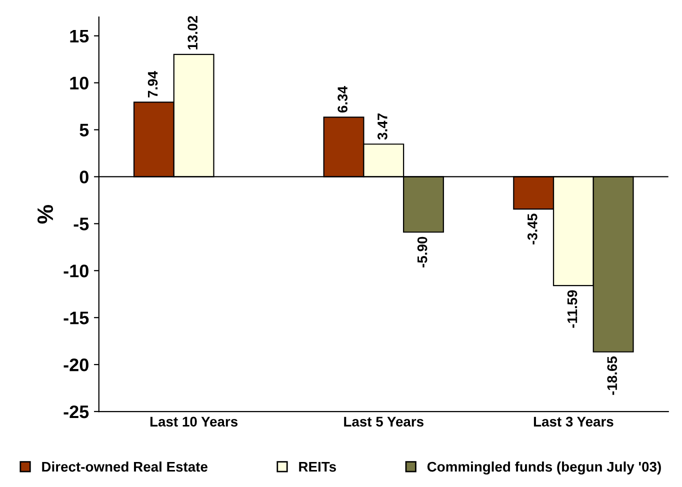 This screenshot has height=487, width=682. What do you see at coordinates (532, 229) in the screenshot?
I see `text: -3.45` at bounding box center [532, 229].